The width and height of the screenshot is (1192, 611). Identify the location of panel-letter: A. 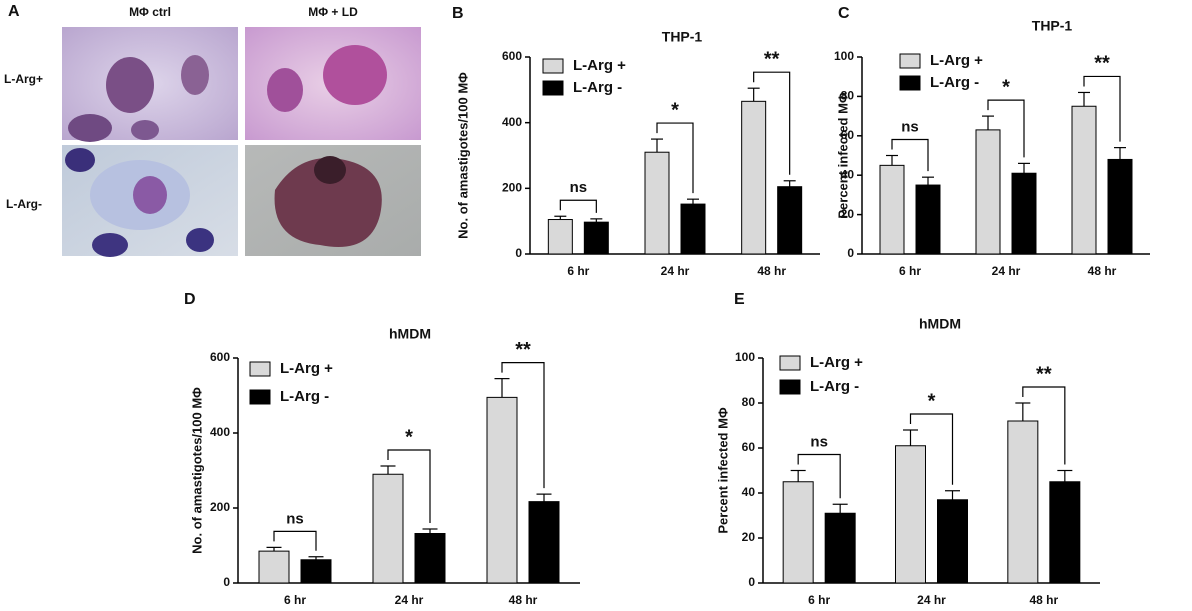
(14, 11).